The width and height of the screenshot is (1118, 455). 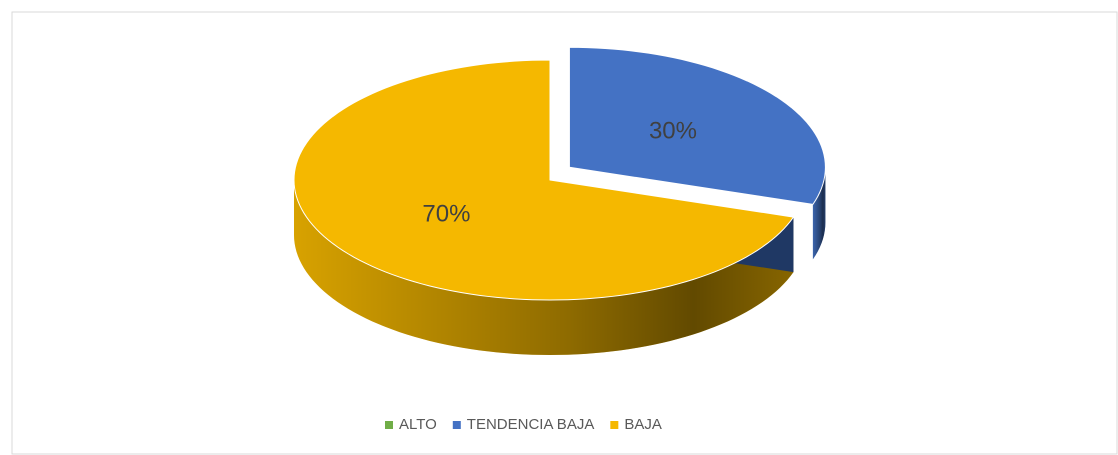 What do you see at coordinates (446, 214) in the screenshot?
I see `data-label: 70%` at bounding box center [446, 214].